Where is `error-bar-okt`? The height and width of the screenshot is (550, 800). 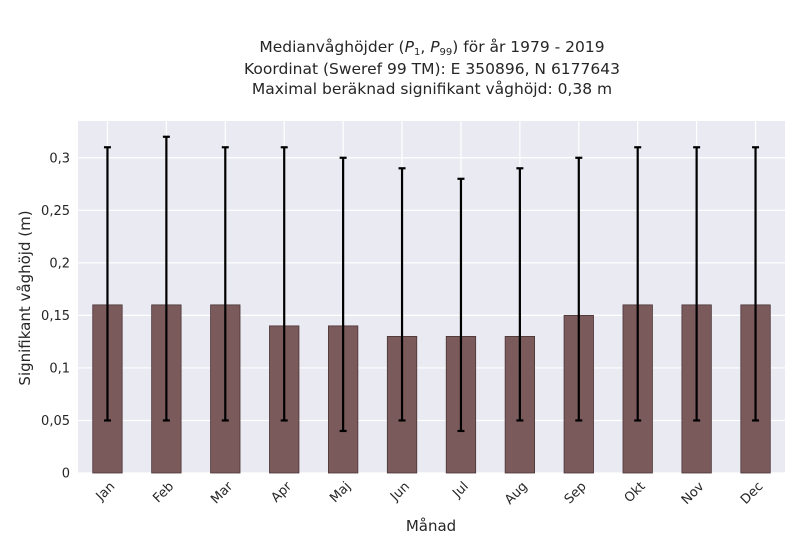 error-bar-okt is located at coordinates (638, 284).